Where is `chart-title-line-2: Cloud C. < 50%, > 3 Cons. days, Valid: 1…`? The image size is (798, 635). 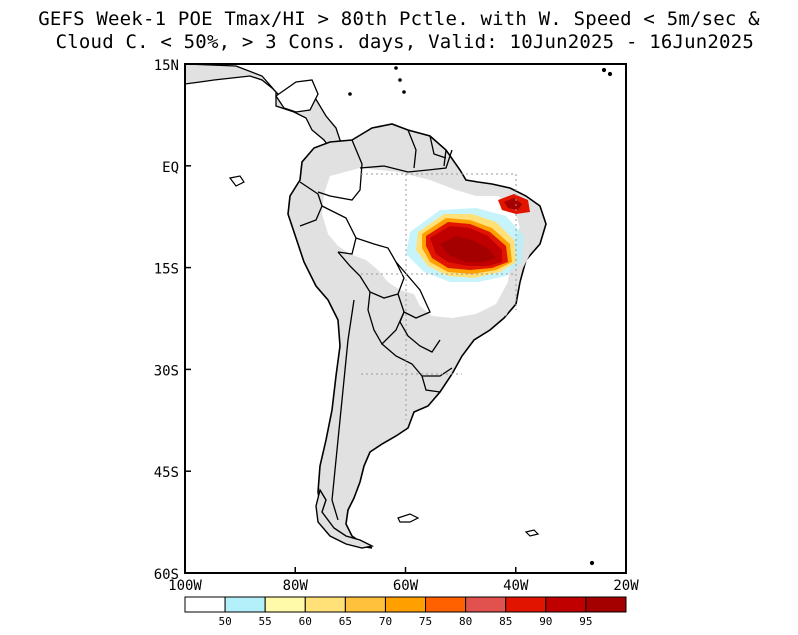 chart-title-line-2: Cloud C. < 50%, > 3 Cons. days, Valid: 1… is located at coordinates (399, 42).